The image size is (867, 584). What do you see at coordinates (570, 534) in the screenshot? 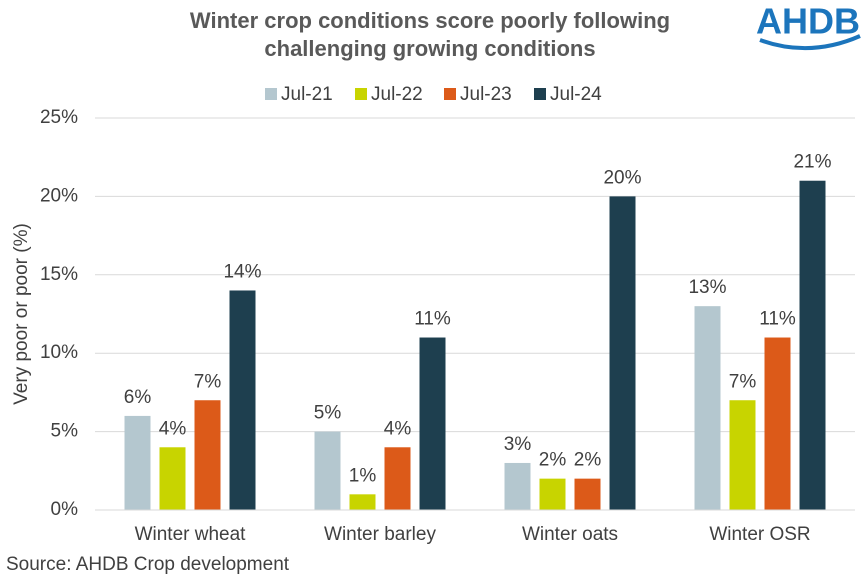
I see `x-tick-label: Winter oats` at bounding box center [570, 534].